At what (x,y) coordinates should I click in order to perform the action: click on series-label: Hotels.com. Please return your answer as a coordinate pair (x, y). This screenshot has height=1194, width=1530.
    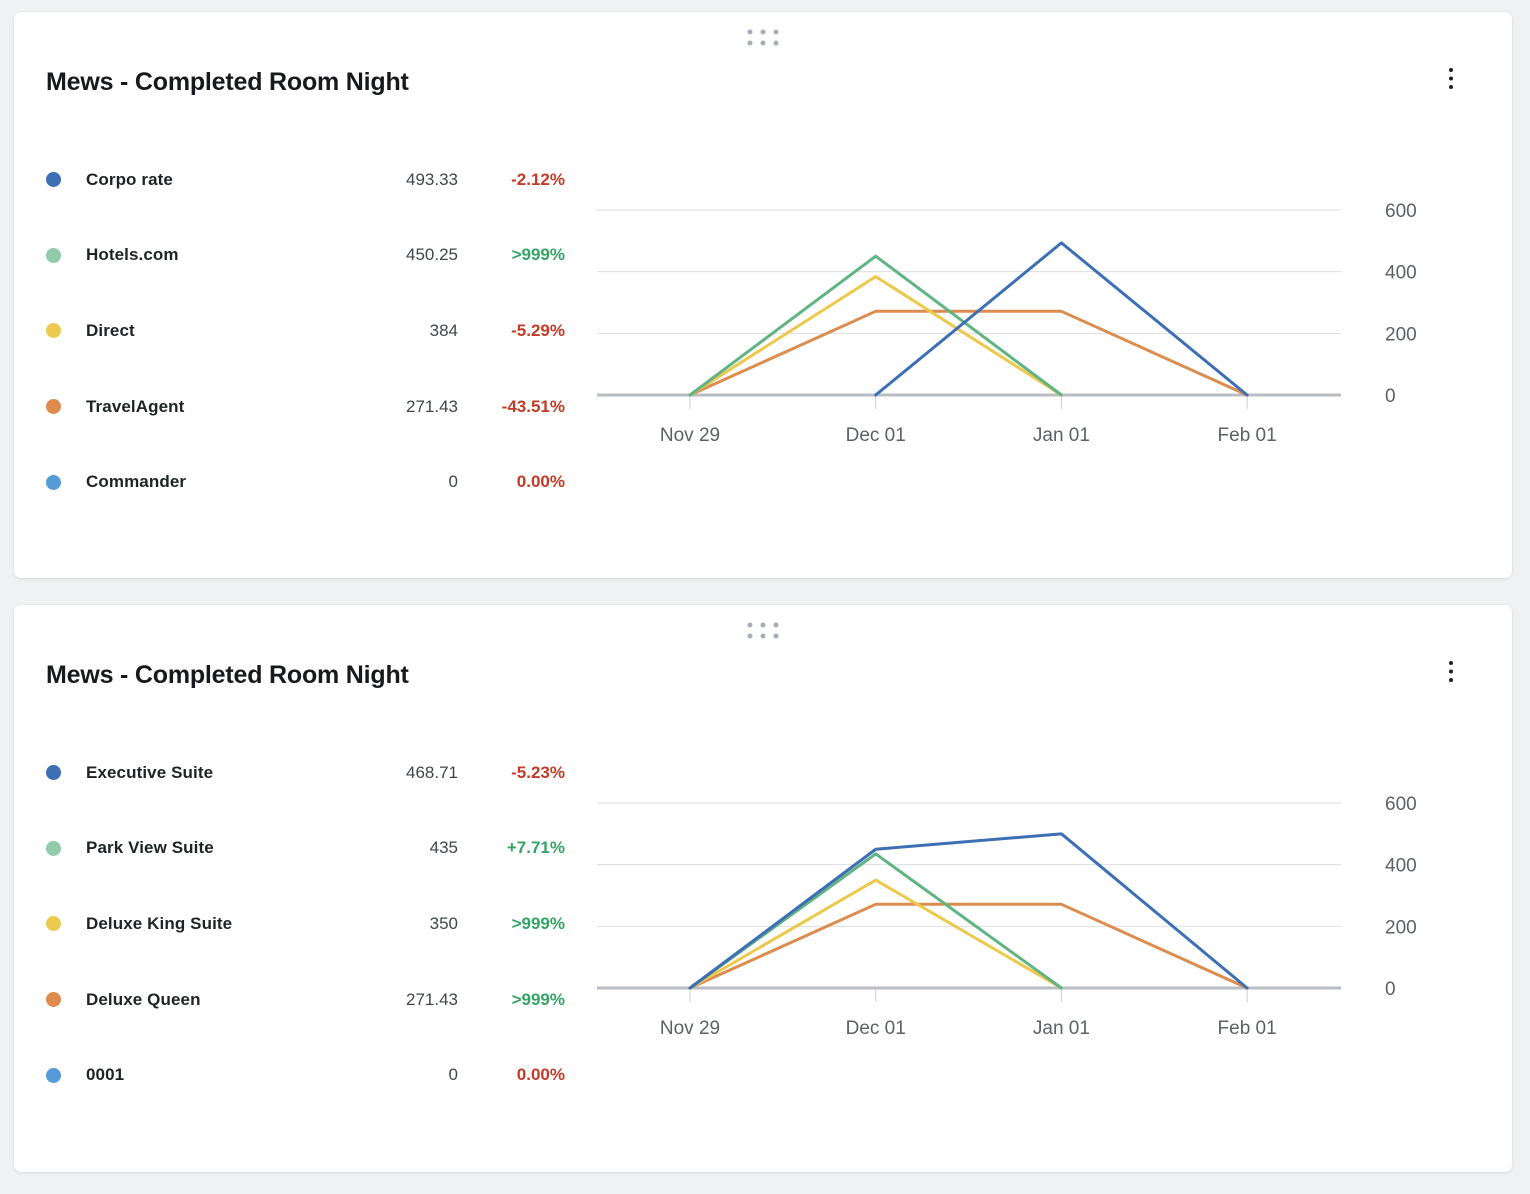
    Looking at the image, I should click on (132, 255).